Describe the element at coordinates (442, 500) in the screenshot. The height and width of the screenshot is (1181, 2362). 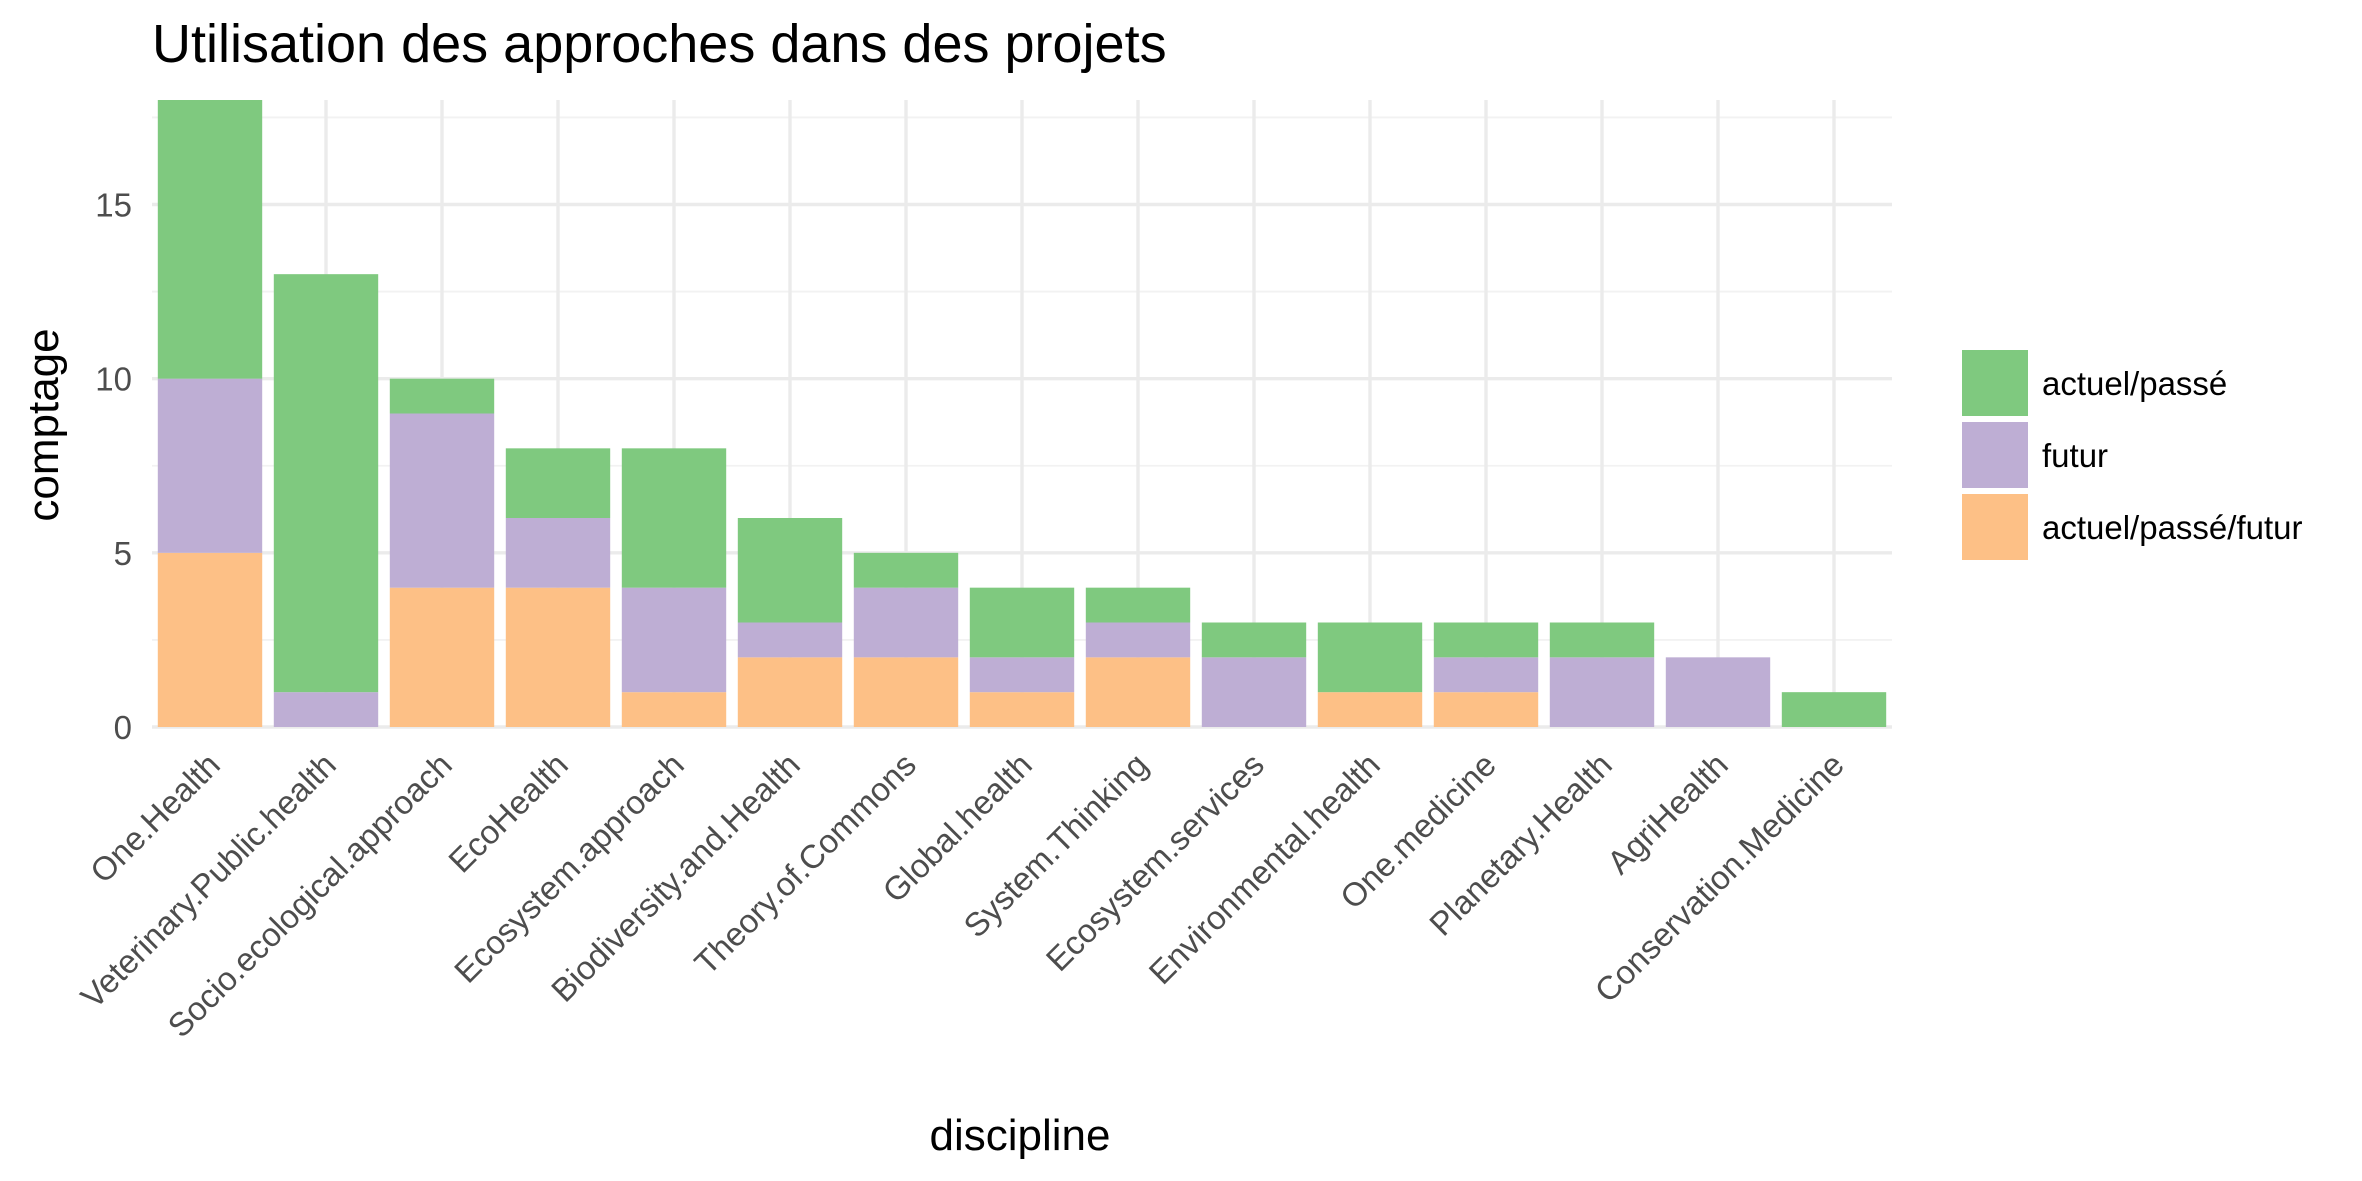
I see `bar-segment: Socio.ecological.approach — futur: 5` at that location.